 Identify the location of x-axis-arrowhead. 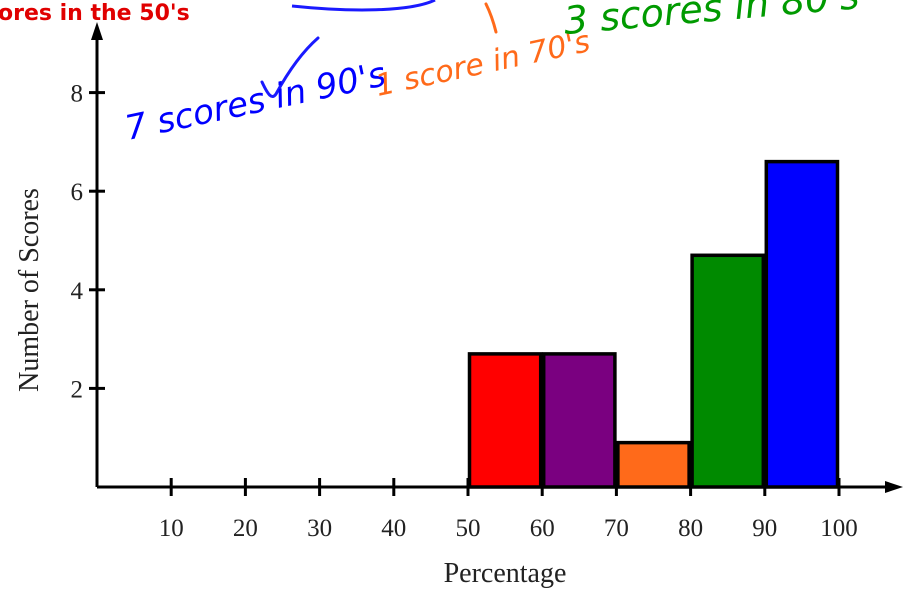
(894, 487).